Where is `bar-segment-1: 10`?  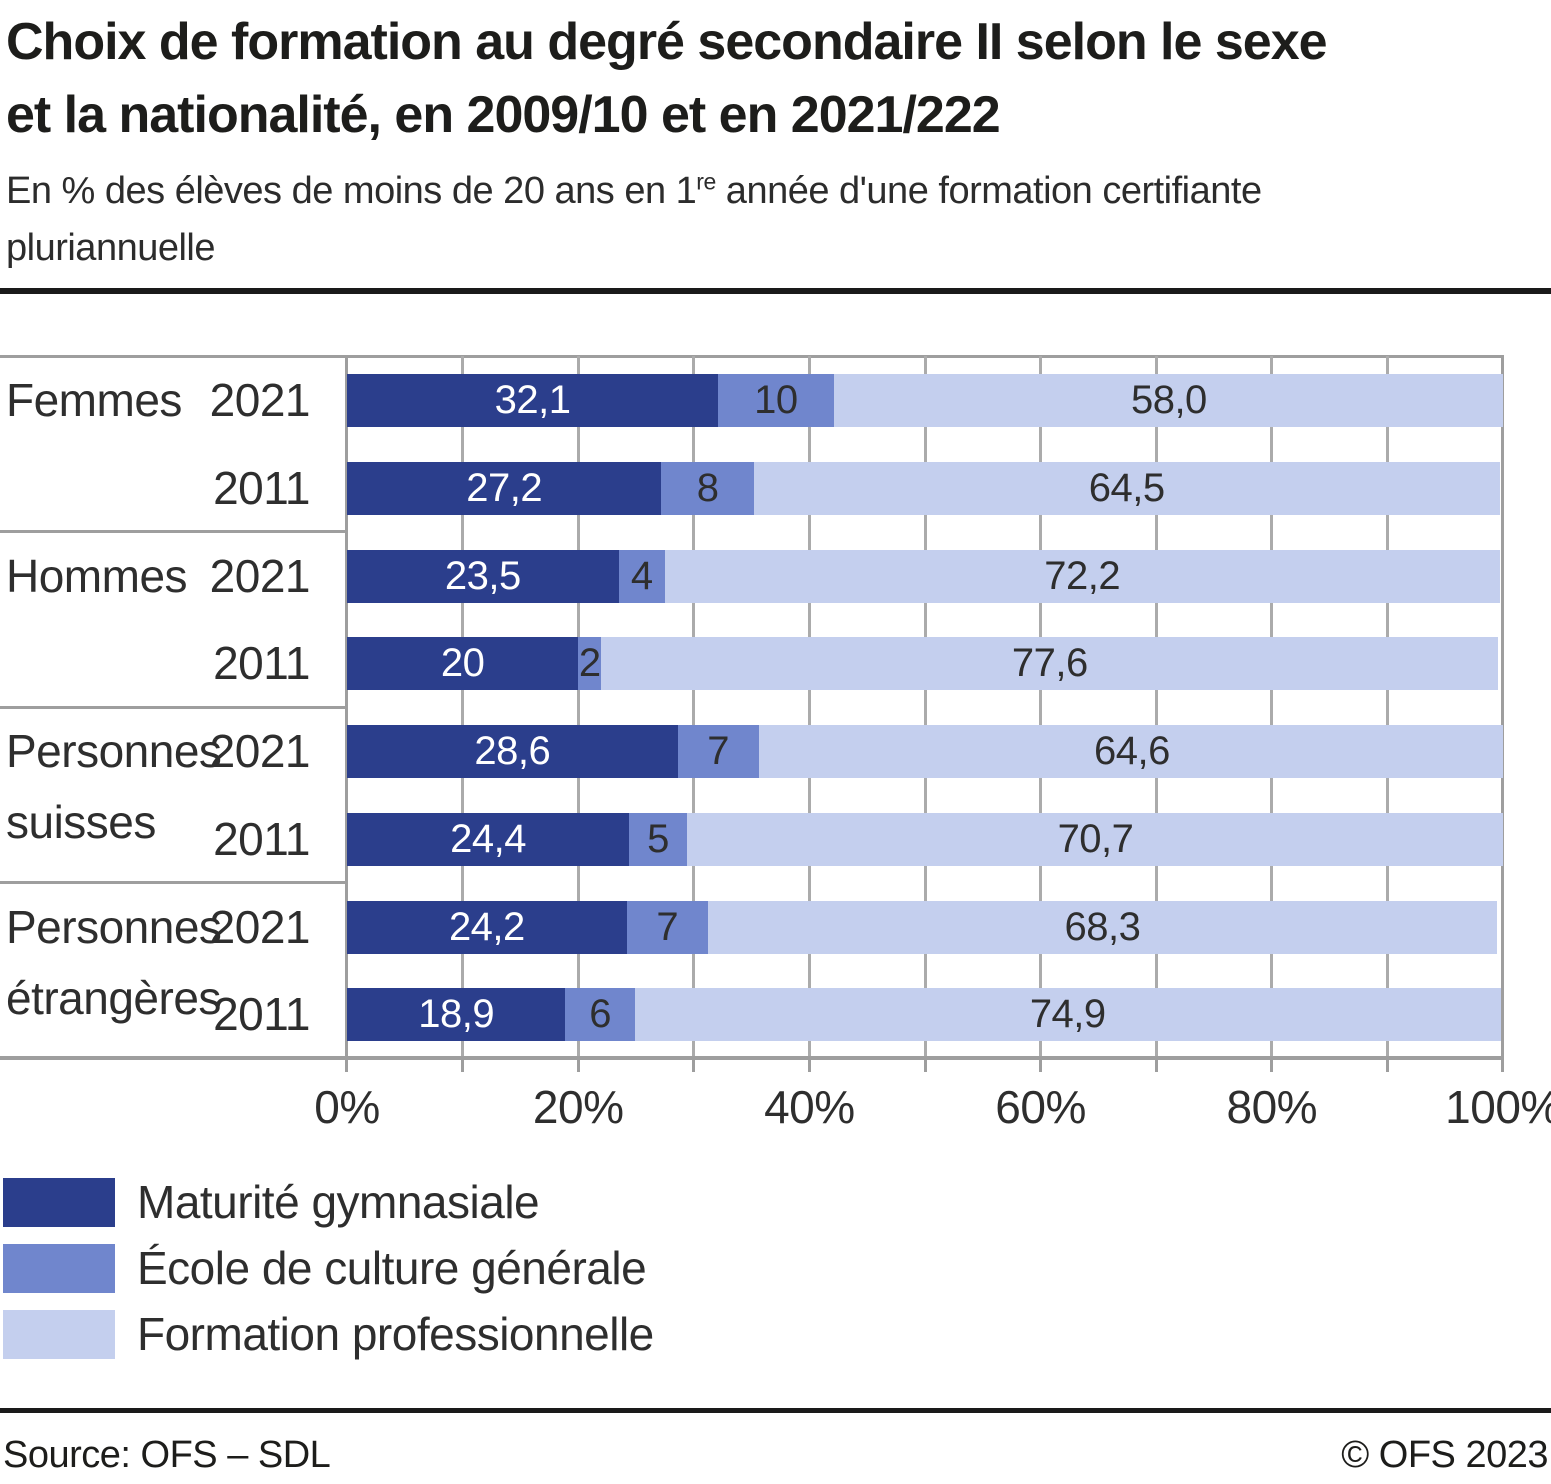
bar-segment-1: 10 is located at coordinates (776, 400).